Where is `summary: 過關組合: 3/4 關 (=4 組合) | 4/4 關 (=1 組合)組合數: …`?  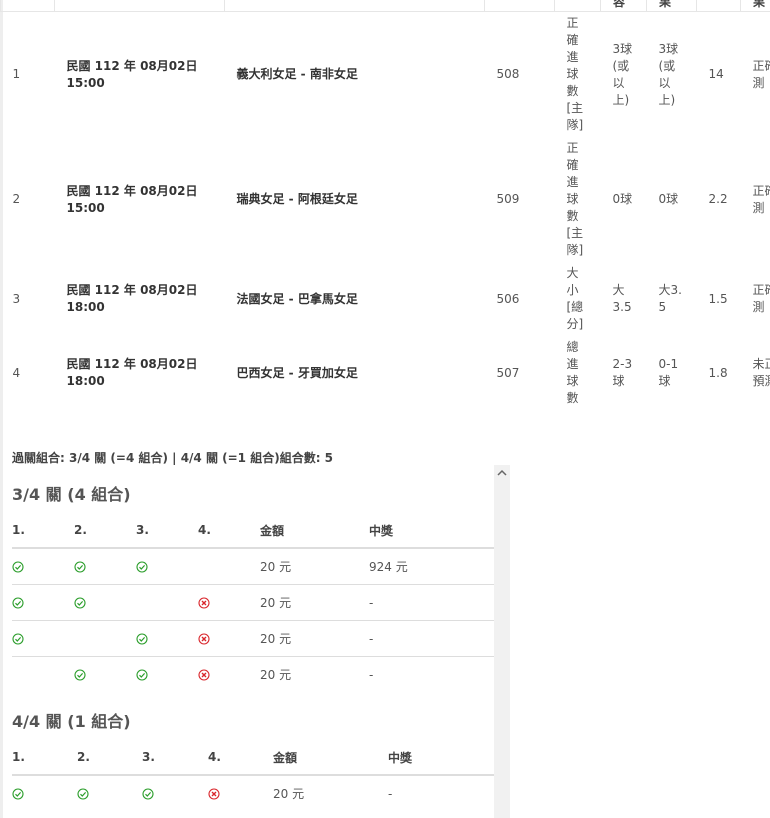 summary: 過關組合: 3/4 關 (=4 組合) | 4/4 關 (=1 組合)組合數: … is located at coordinates (173, 458).